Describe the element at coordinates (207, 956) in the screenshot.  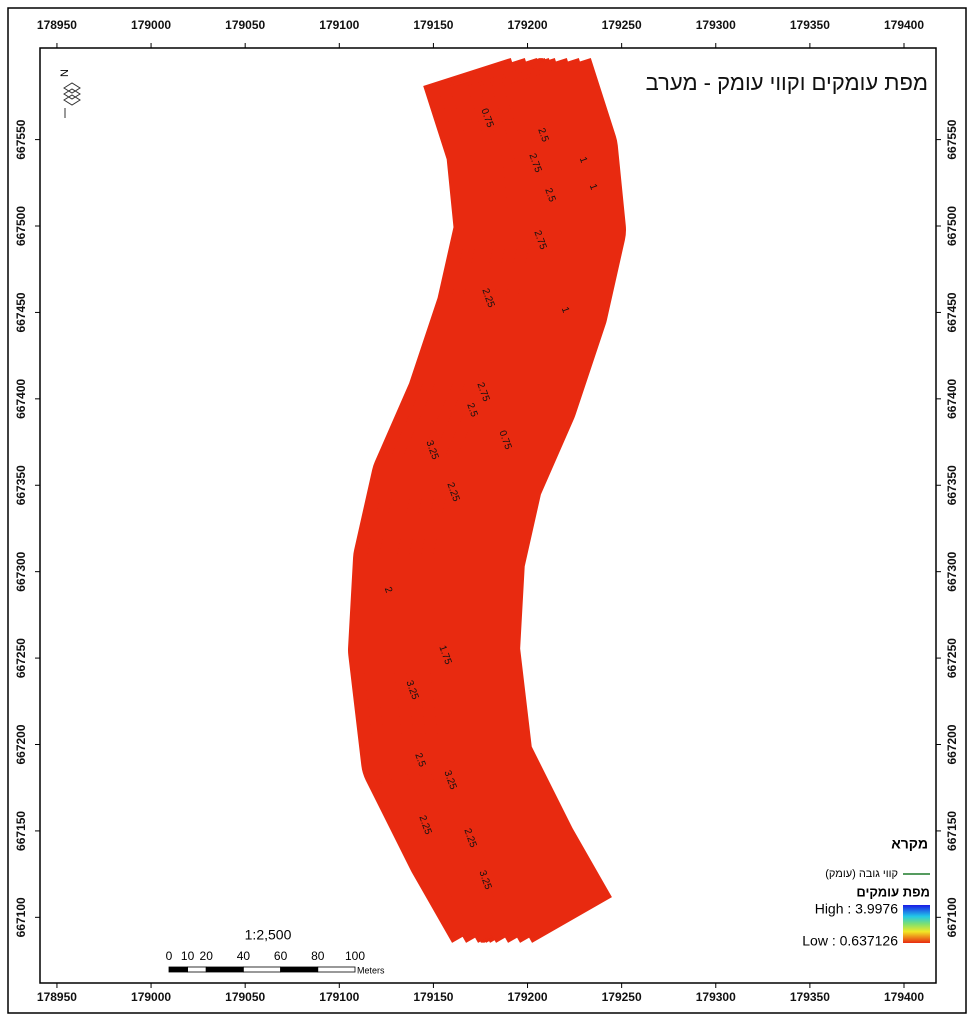
I see `scale-label: 20` at that location.